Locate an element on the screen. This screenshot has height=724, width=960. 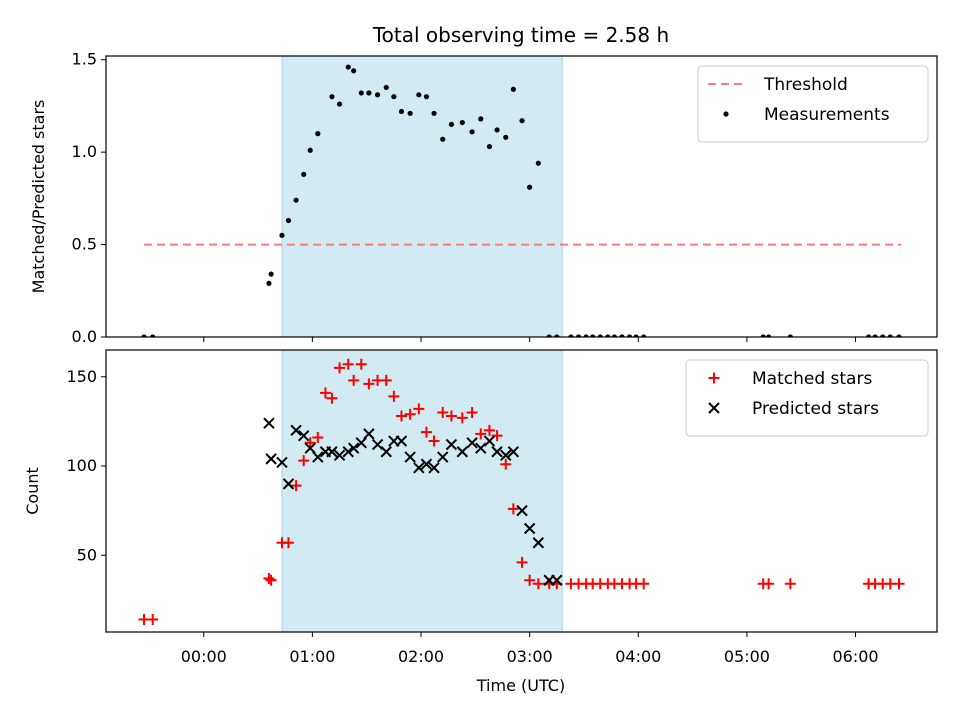
x-axis-label: Time (UTC) is located at coordinates (520, 685).